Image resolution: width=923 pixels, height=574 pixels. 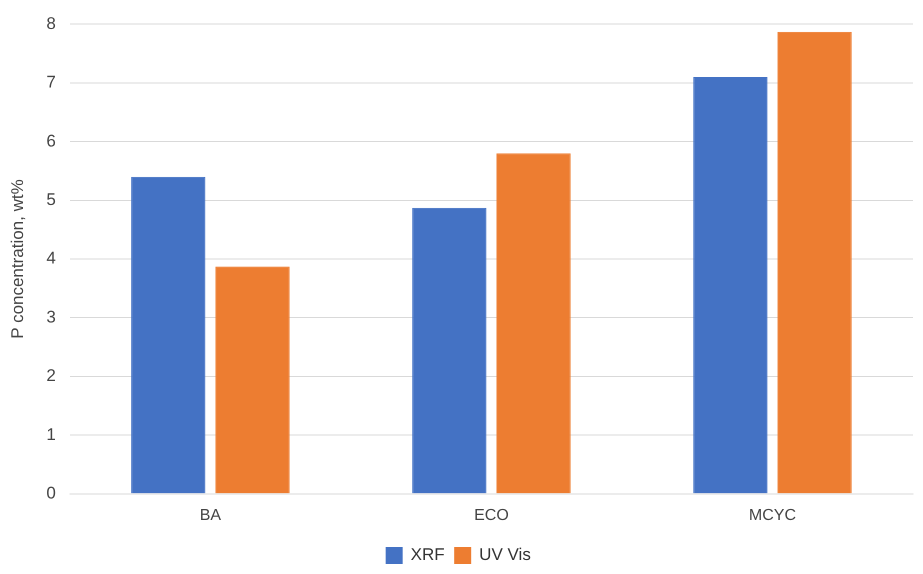 I want to click on y-tick-label: 8, so click(x=51, y=23).